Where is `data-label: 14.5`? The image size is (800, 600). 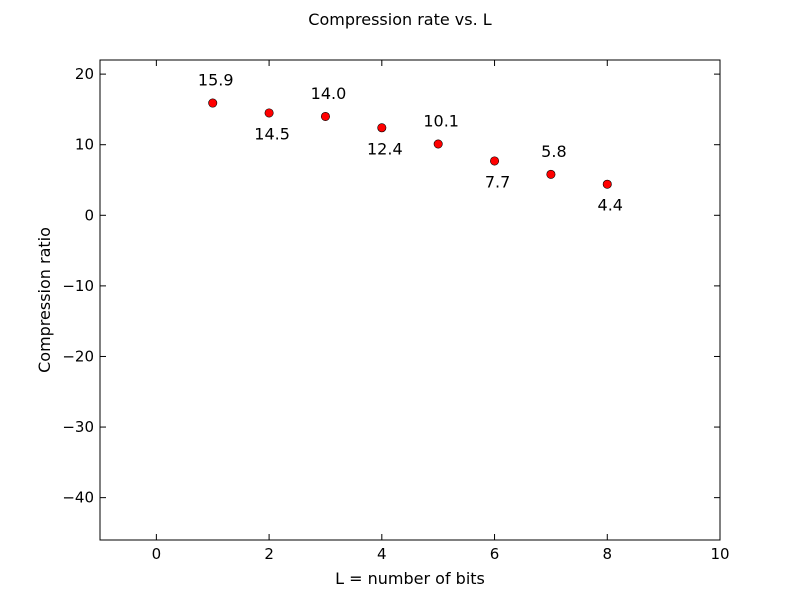
data-label: 14.5 is located at coordinates (272, 133).